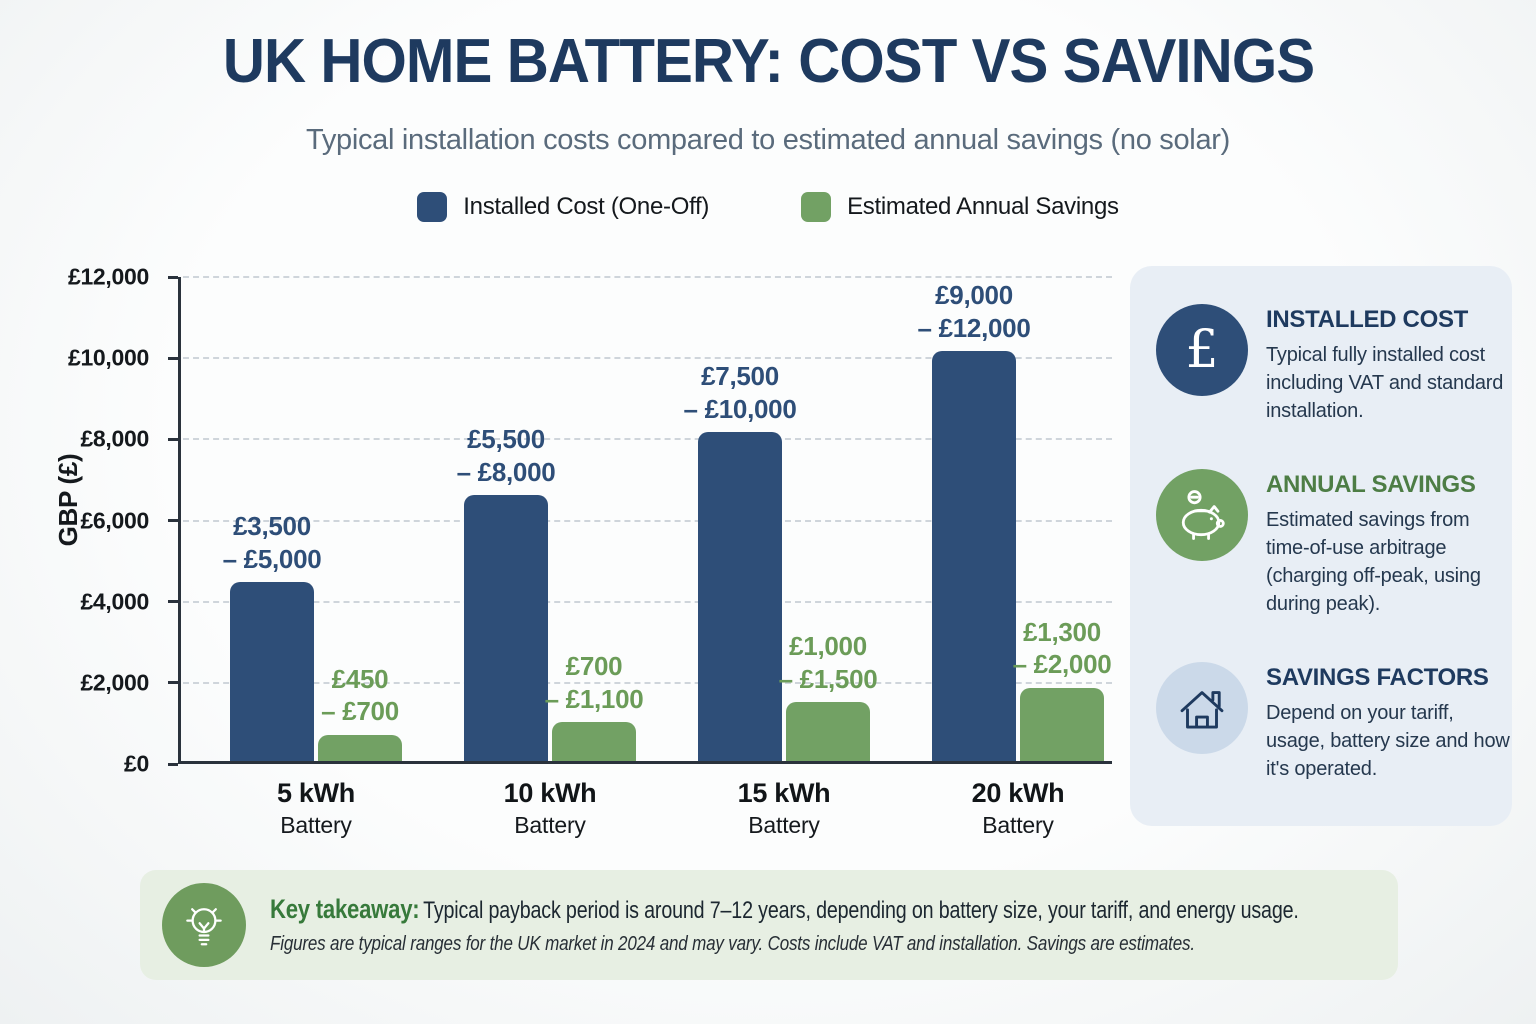 The width and height of the screenshot is (1536, 1024). What do you see at coordinates (272, 542) in the screenshot?
I see `cost-range-label-5-kwh: £3,500– £5,000` at bounding box center [272, 542].